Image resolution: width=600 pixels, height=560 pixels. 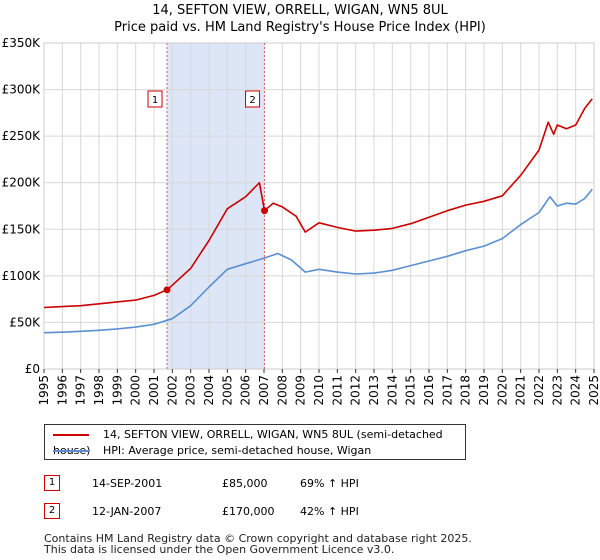 I want to click on x-tick-label: 1996, so click(x=62, y=390).